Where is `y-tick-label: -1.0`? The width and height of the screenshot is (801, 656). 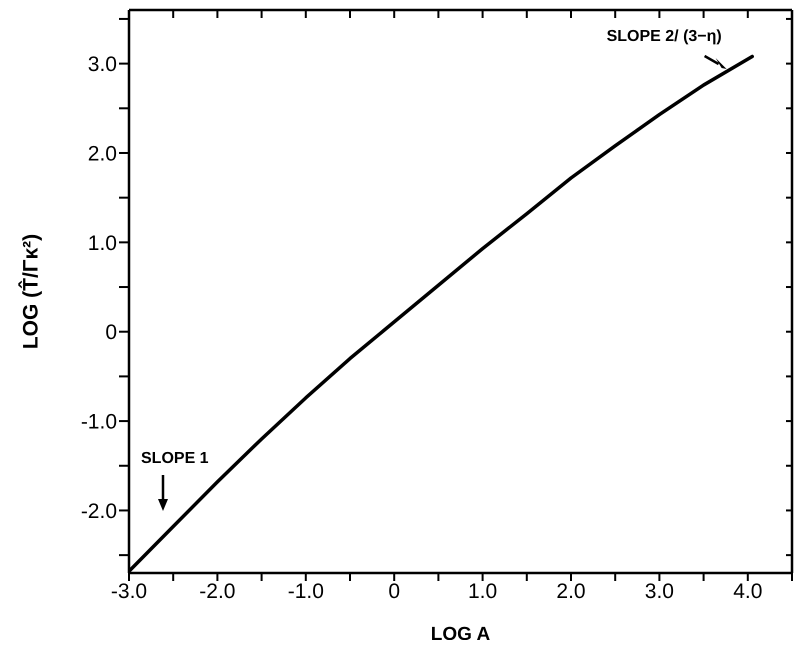
y-tick-label: -1.0 is located at coordinates (98, 422).